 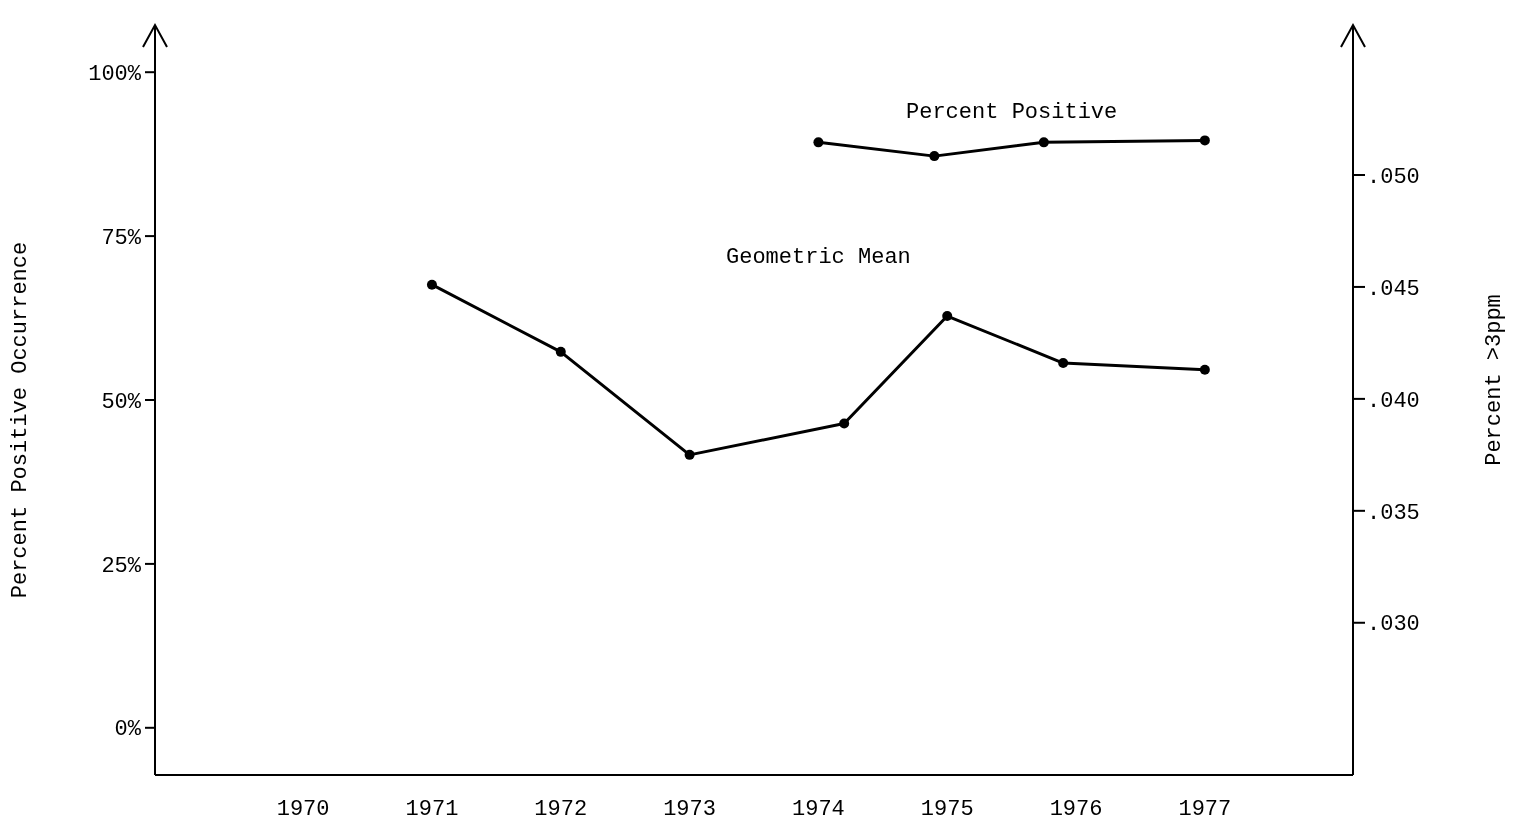 What do you see at coordinates (689, 809) in the screenshot?
I see `x-tick-label: 1973` at bounding box center [689, 809].